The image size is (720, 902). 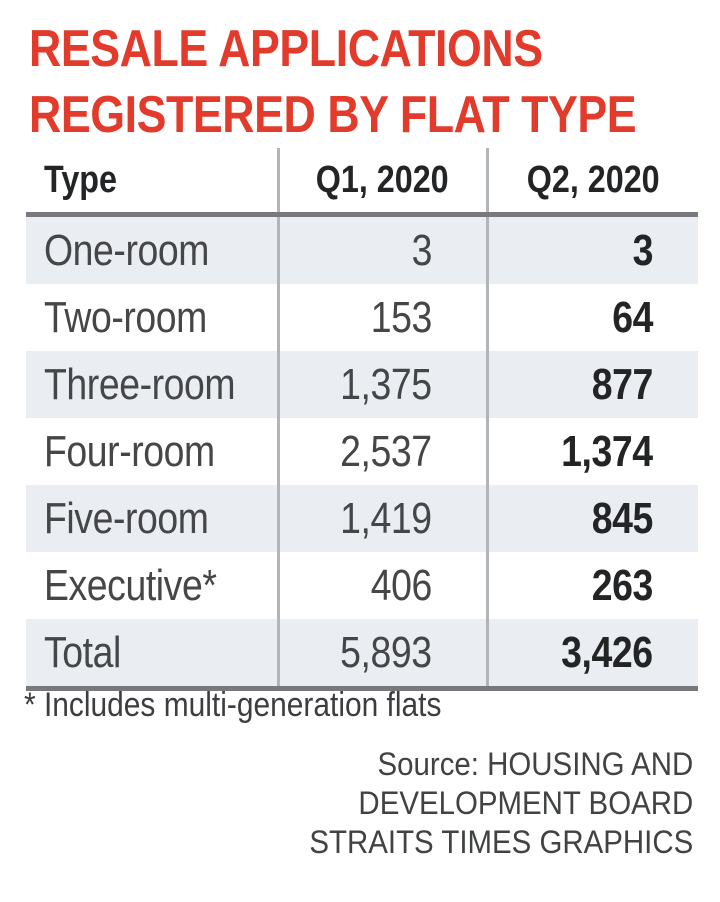 What do you see at coordinates (140, 384) in the screenshot?
I see `flat-type-cell: Three-room` at bounding box center [140, 384].